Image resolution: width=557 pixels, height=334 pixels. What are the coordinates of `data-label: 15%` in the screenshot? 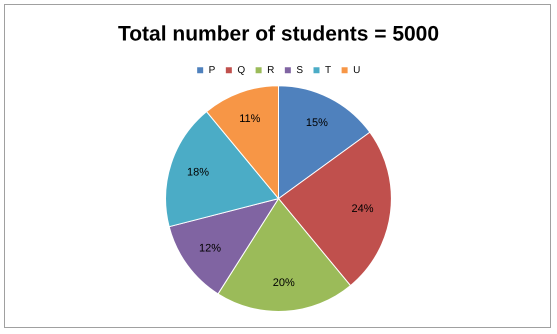 It's located at (317, 123).